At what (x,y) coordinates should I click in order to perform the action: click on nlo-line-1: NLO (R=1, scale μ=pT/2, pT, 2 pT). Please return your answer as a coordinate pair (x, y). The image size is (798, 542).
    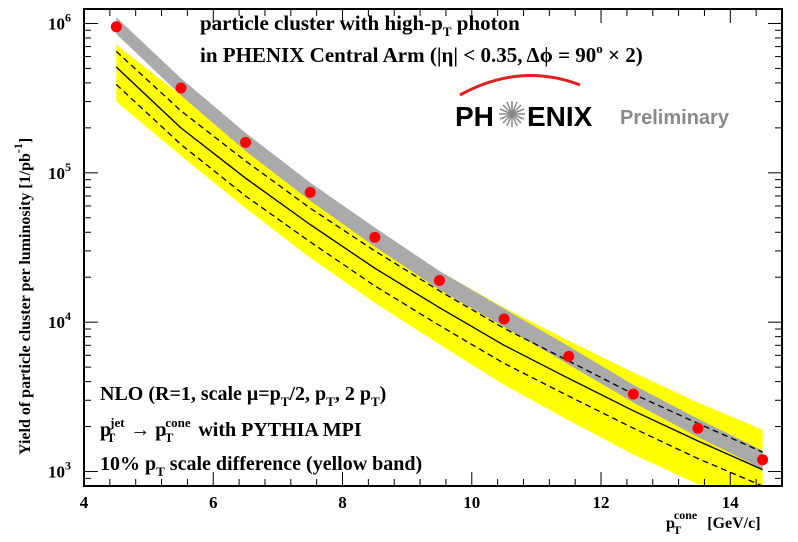
    Looking at the image, I should click on (243, 396).